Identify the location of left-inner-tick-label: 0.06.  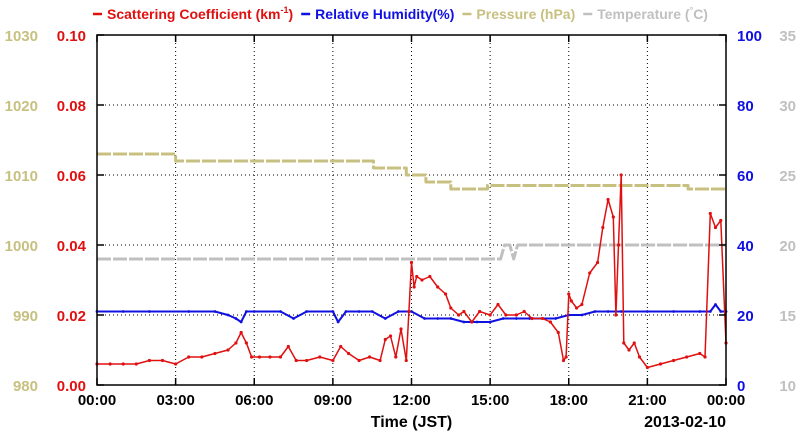
(71, 176).